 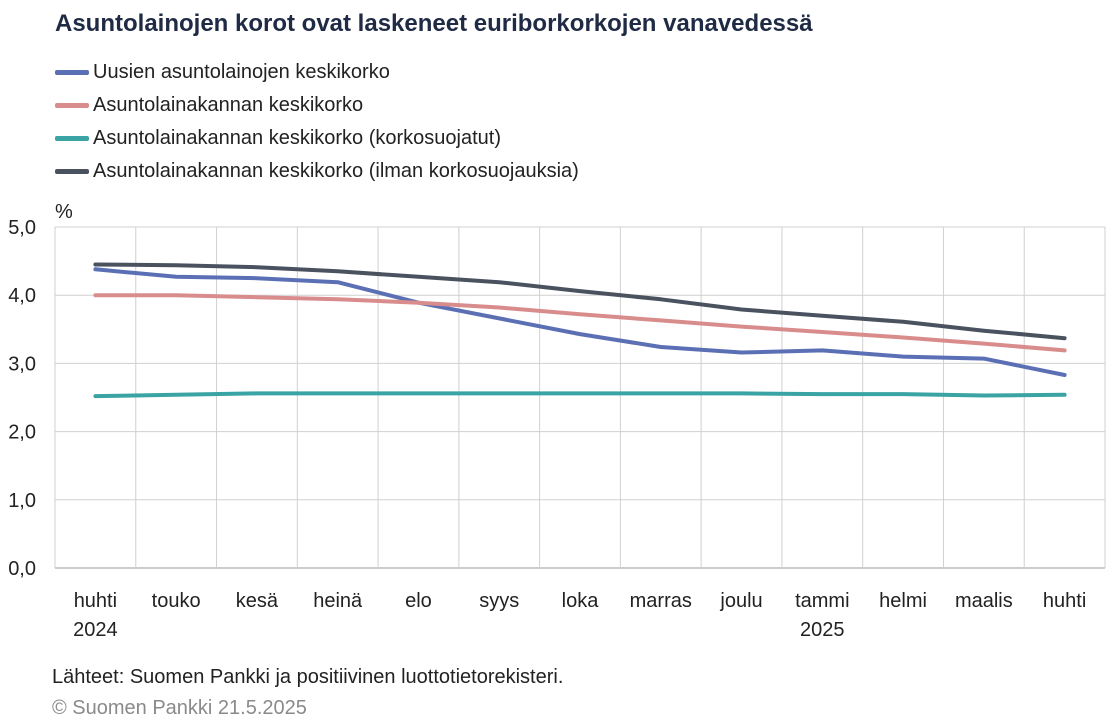 I want to click on x-tick-label: syys, so click(x=499, y=601).